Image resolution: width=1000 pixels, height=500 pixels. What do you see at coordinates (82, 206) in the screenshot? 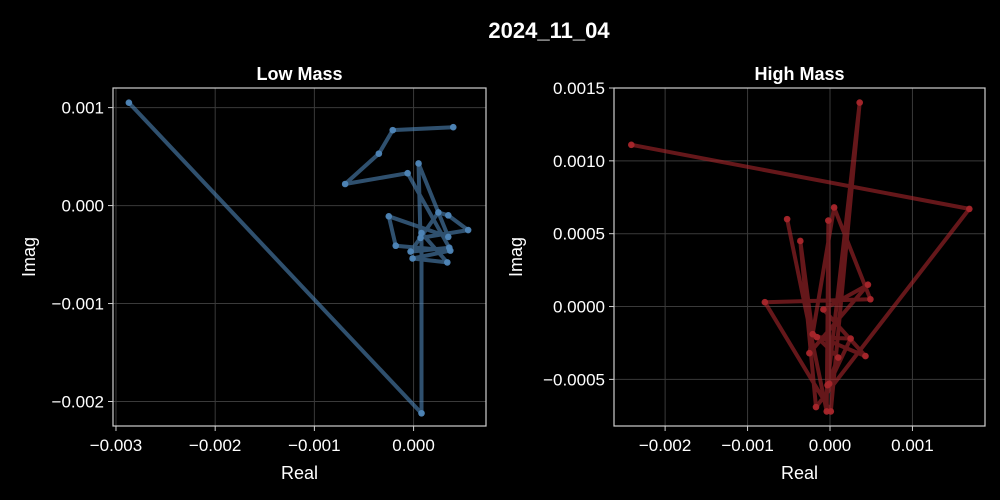
I see `low-mass-y-tick-label: 0.000` at bounding box center [82, 206].